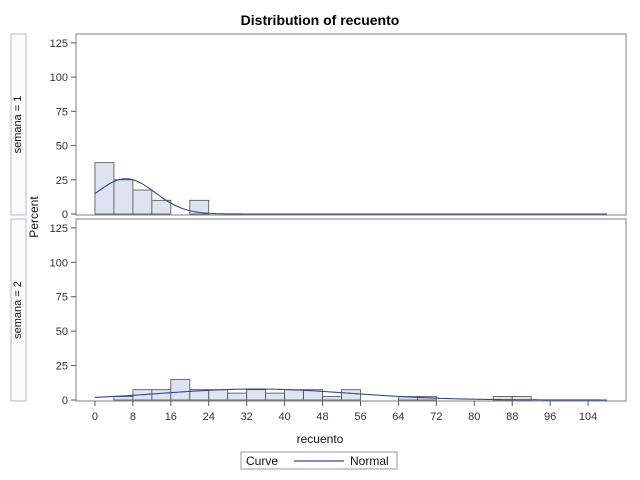 This screenshot has width=640, height=480. What do you see at coordinates (360, 417) in the screenshot?
I see `x-tick-label: 56` at bounding box center [360, 417].